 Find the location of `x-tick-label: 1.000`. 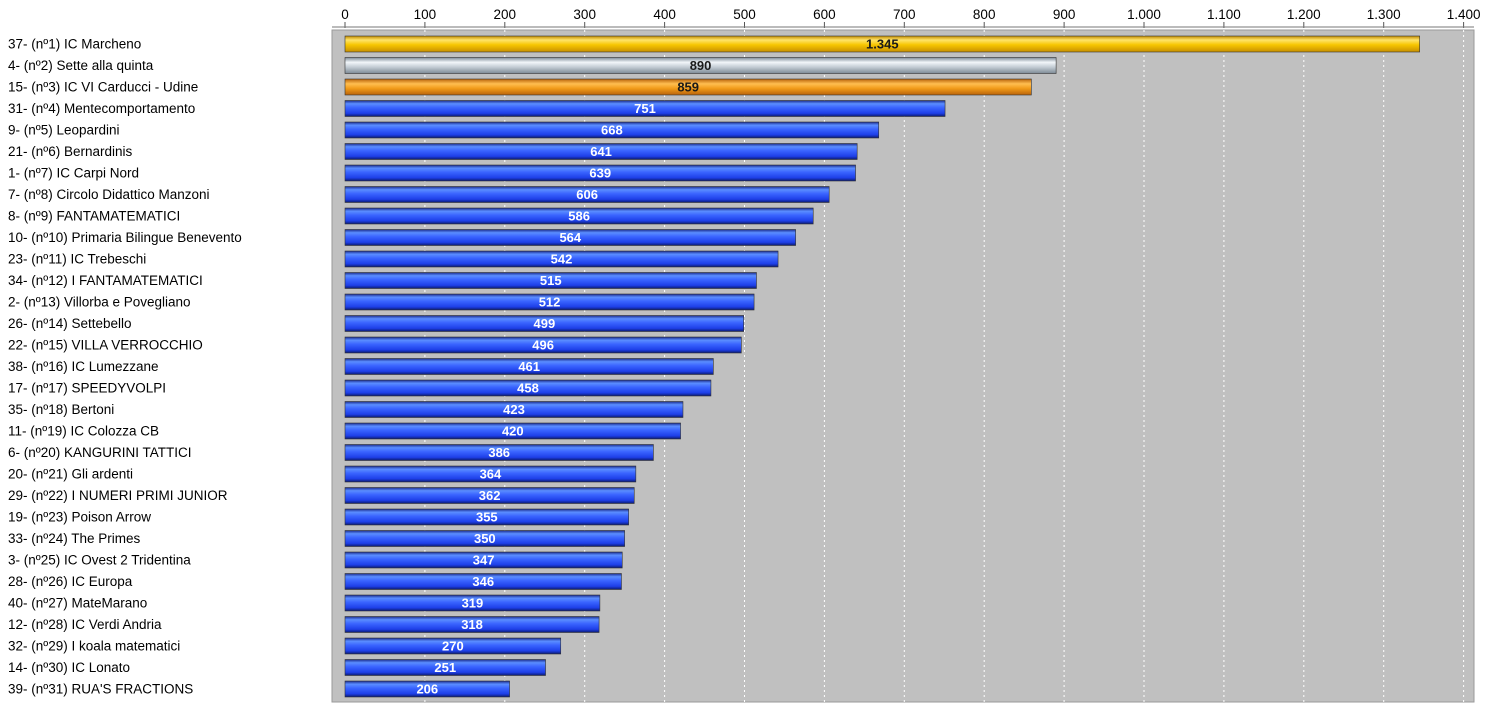

x-tick-label: 1.000 is located at coordinates (1144, 14).